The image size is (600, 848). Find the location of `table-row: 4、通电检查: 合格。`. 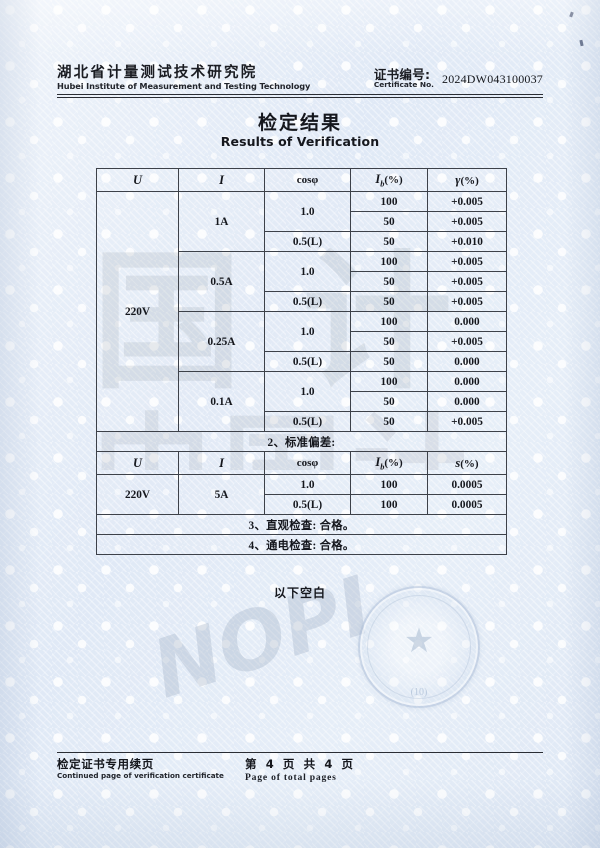

table-row: 4、通电检查: 合格。 is located at coordinates (301, 544).